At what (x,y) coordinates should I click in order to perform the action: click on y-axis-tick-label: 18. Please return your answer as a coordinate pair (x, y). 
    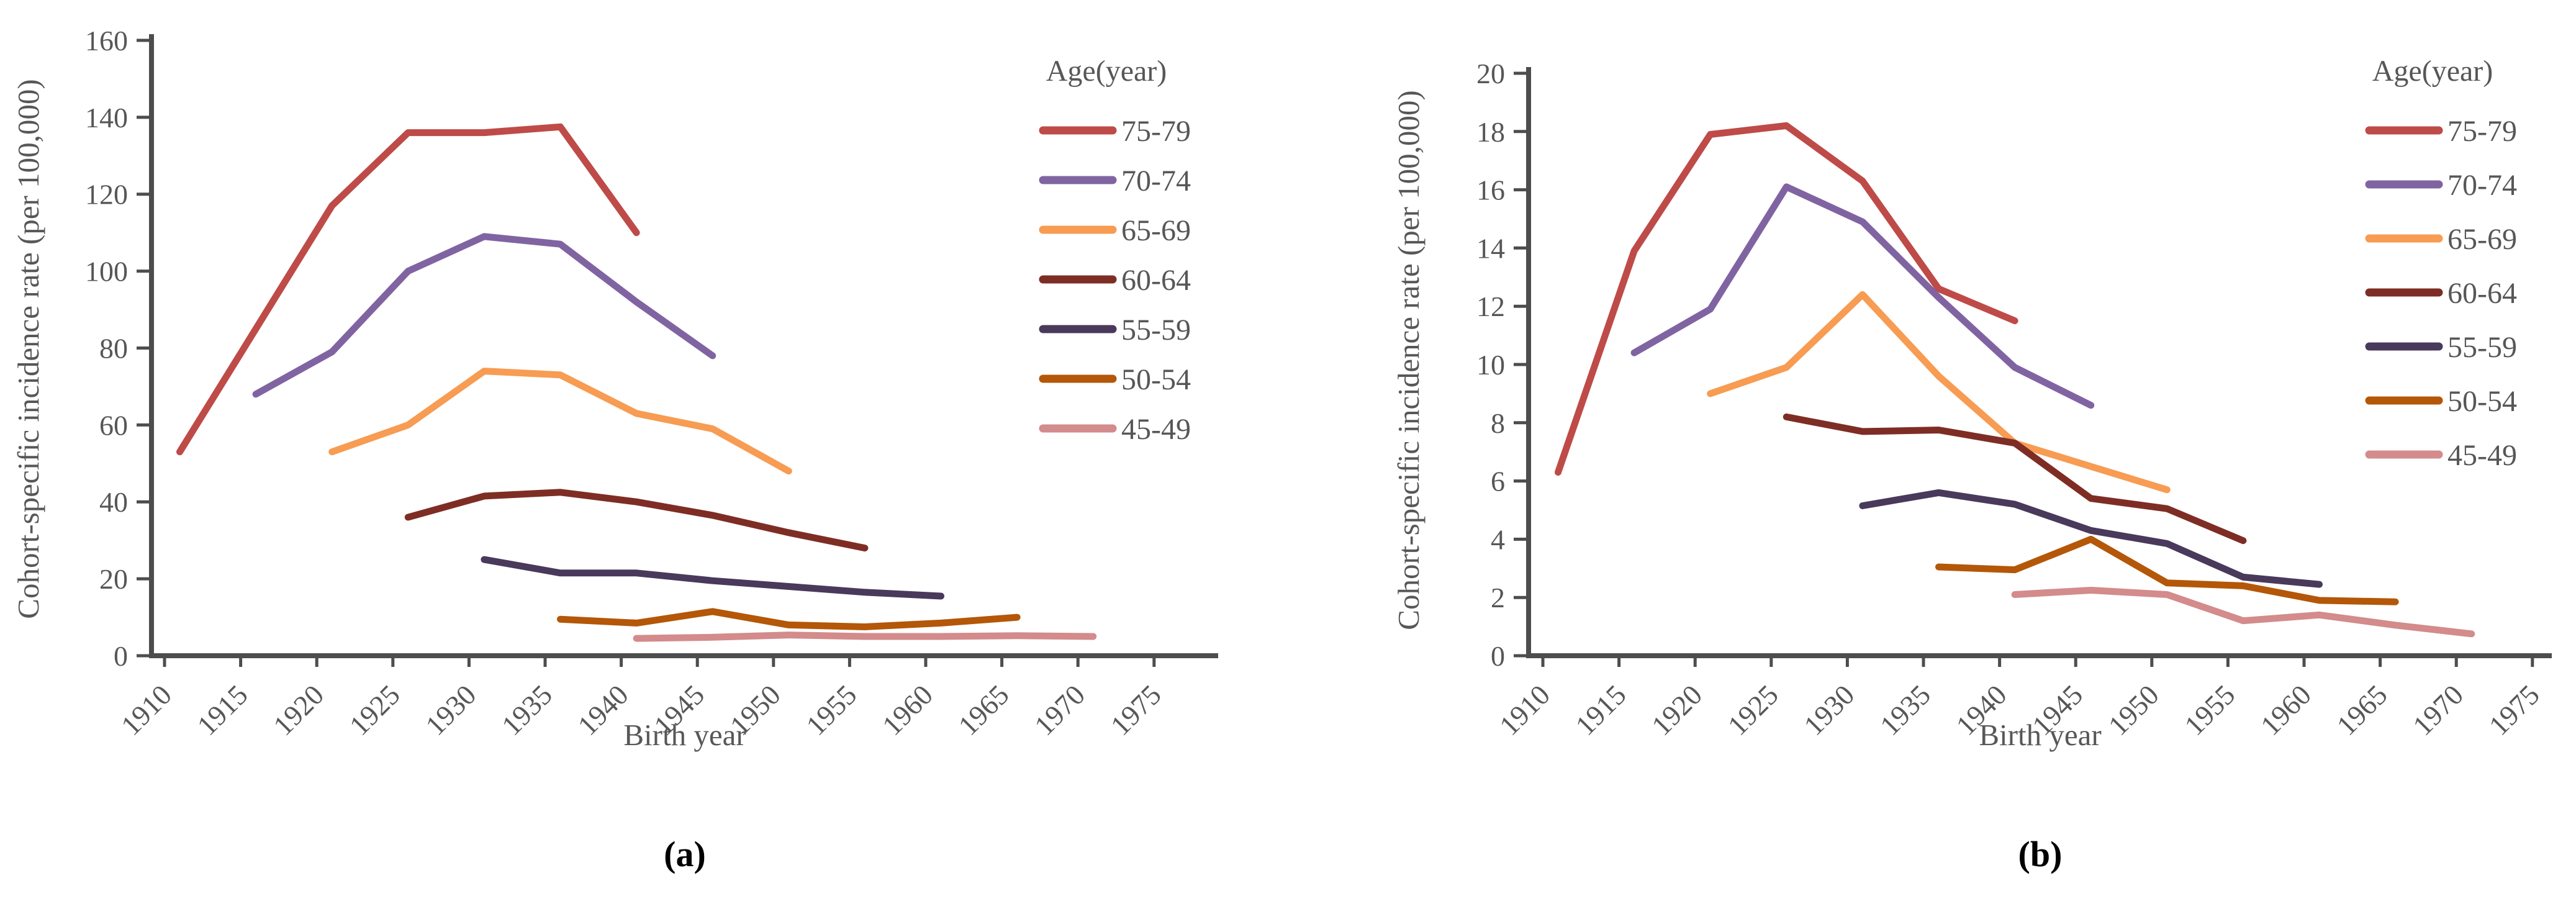
    Looking at the image, I should click on (1490, 132).